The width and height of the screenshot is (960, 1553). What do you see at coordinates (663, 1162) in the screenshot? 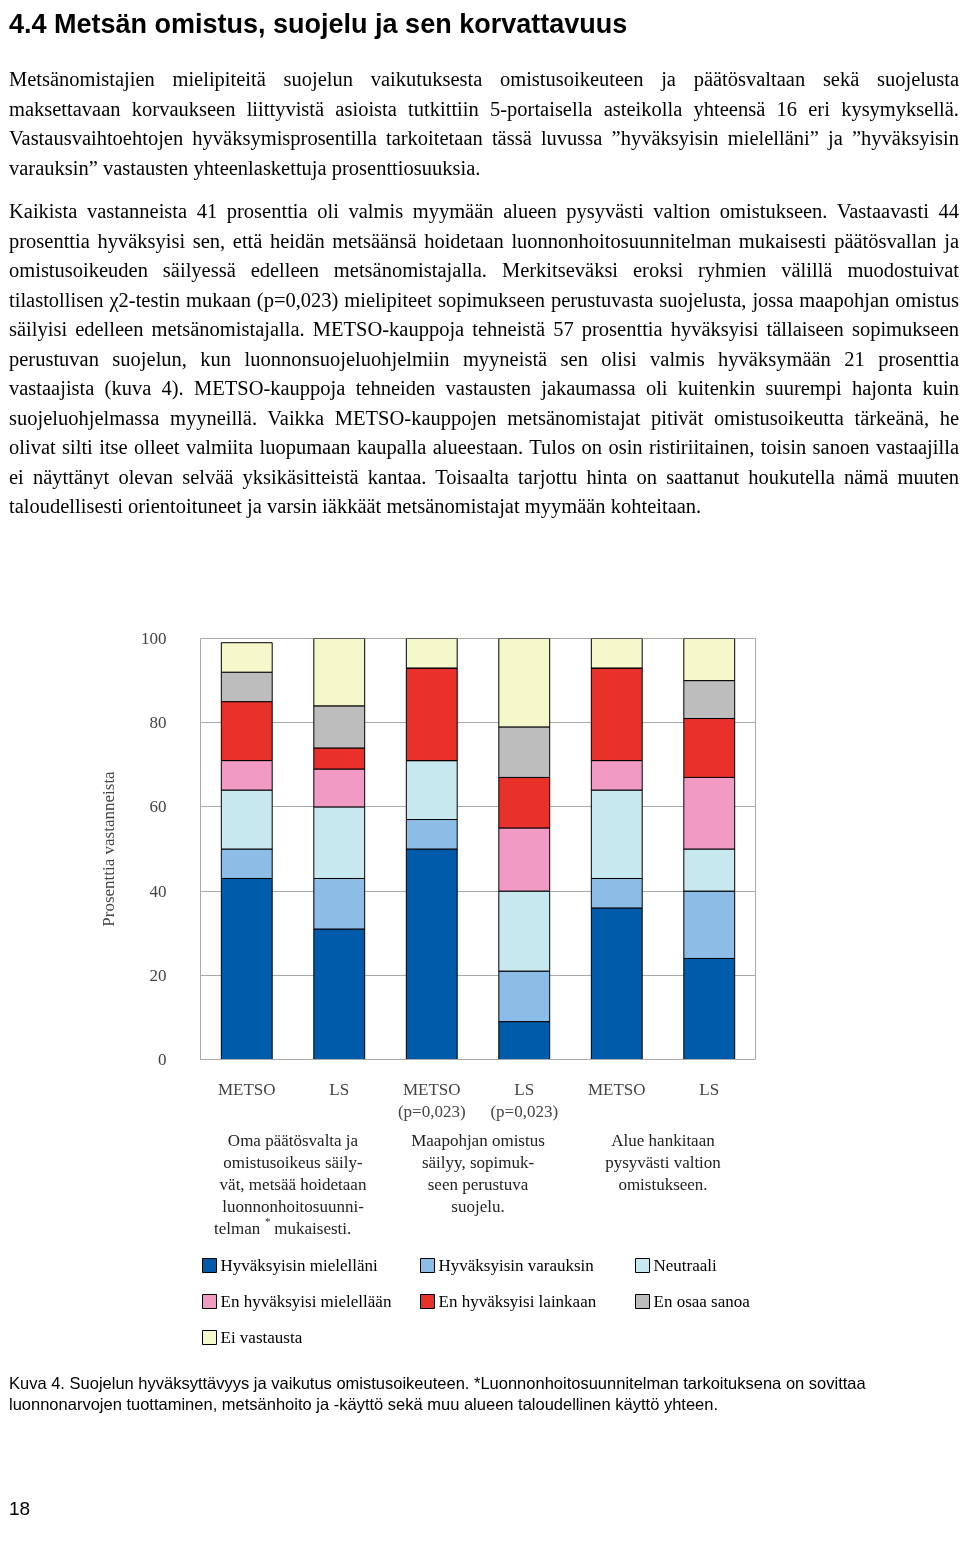
I see `text: Alue hankitaan pysyvästi valtion omistukseen.` at bounding box center [663, 1162].